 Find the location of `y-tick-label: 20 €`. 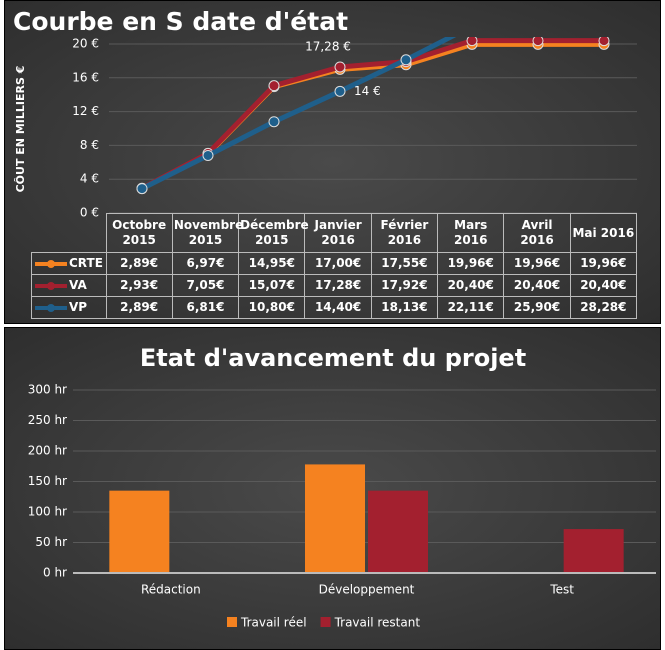

y-tick-label: 20 € is located at coordinates (85, 44).